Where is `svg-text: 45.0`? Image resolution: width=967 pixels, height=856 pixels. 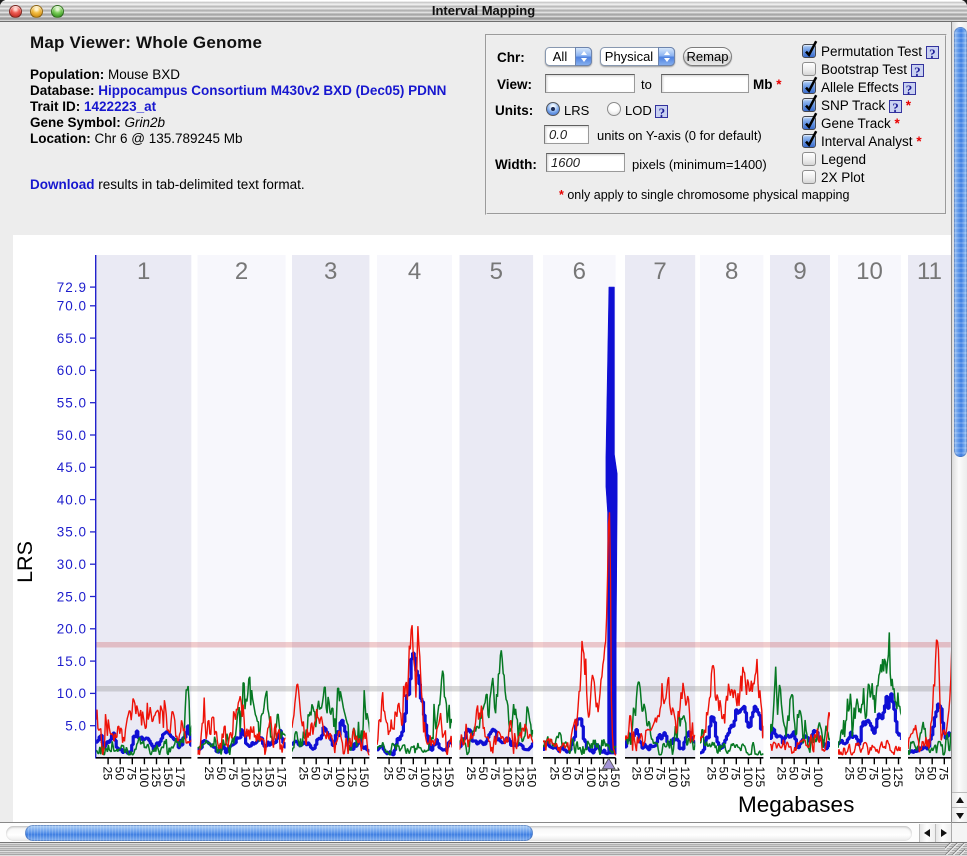
svg-text: 45.0 is located at coordinates (72, 467).